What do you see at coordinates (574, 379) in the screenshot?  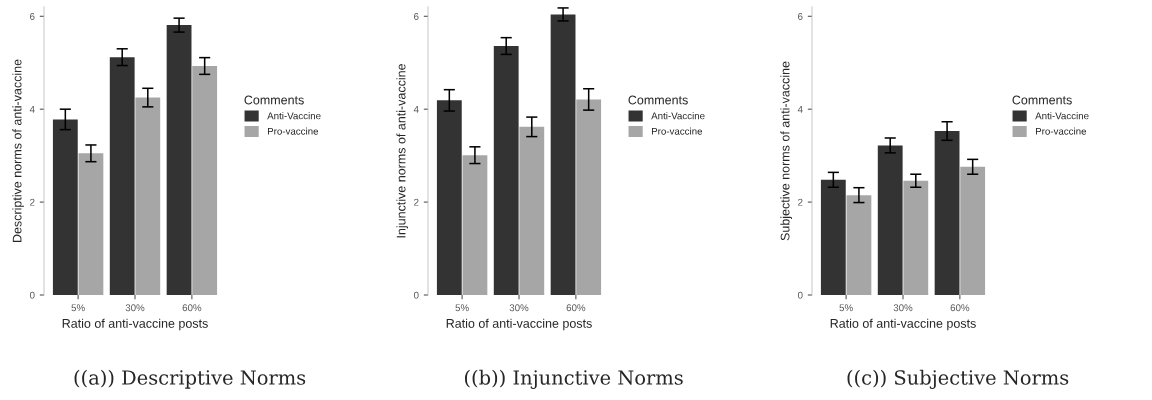 I see `text: ((b)) Injunctive Norms` at bounding box center [574, 379].